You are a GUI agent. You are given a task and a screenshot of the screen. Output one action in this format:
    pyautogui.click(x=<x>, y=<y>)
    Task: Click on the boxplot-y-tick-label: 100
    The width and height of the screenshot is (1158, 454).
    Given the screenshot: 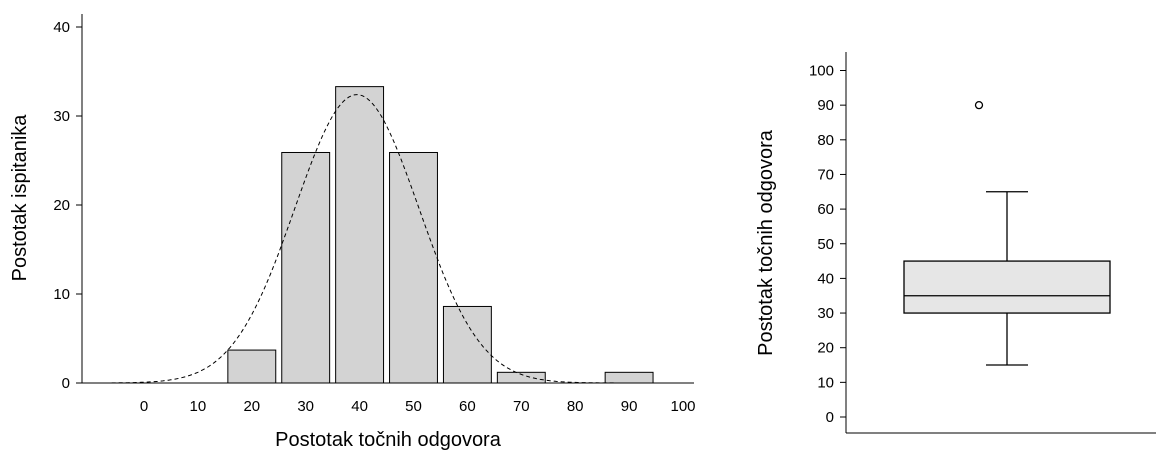 What is the action you would take?
    pyautogui.click(x=821, y=71)
    